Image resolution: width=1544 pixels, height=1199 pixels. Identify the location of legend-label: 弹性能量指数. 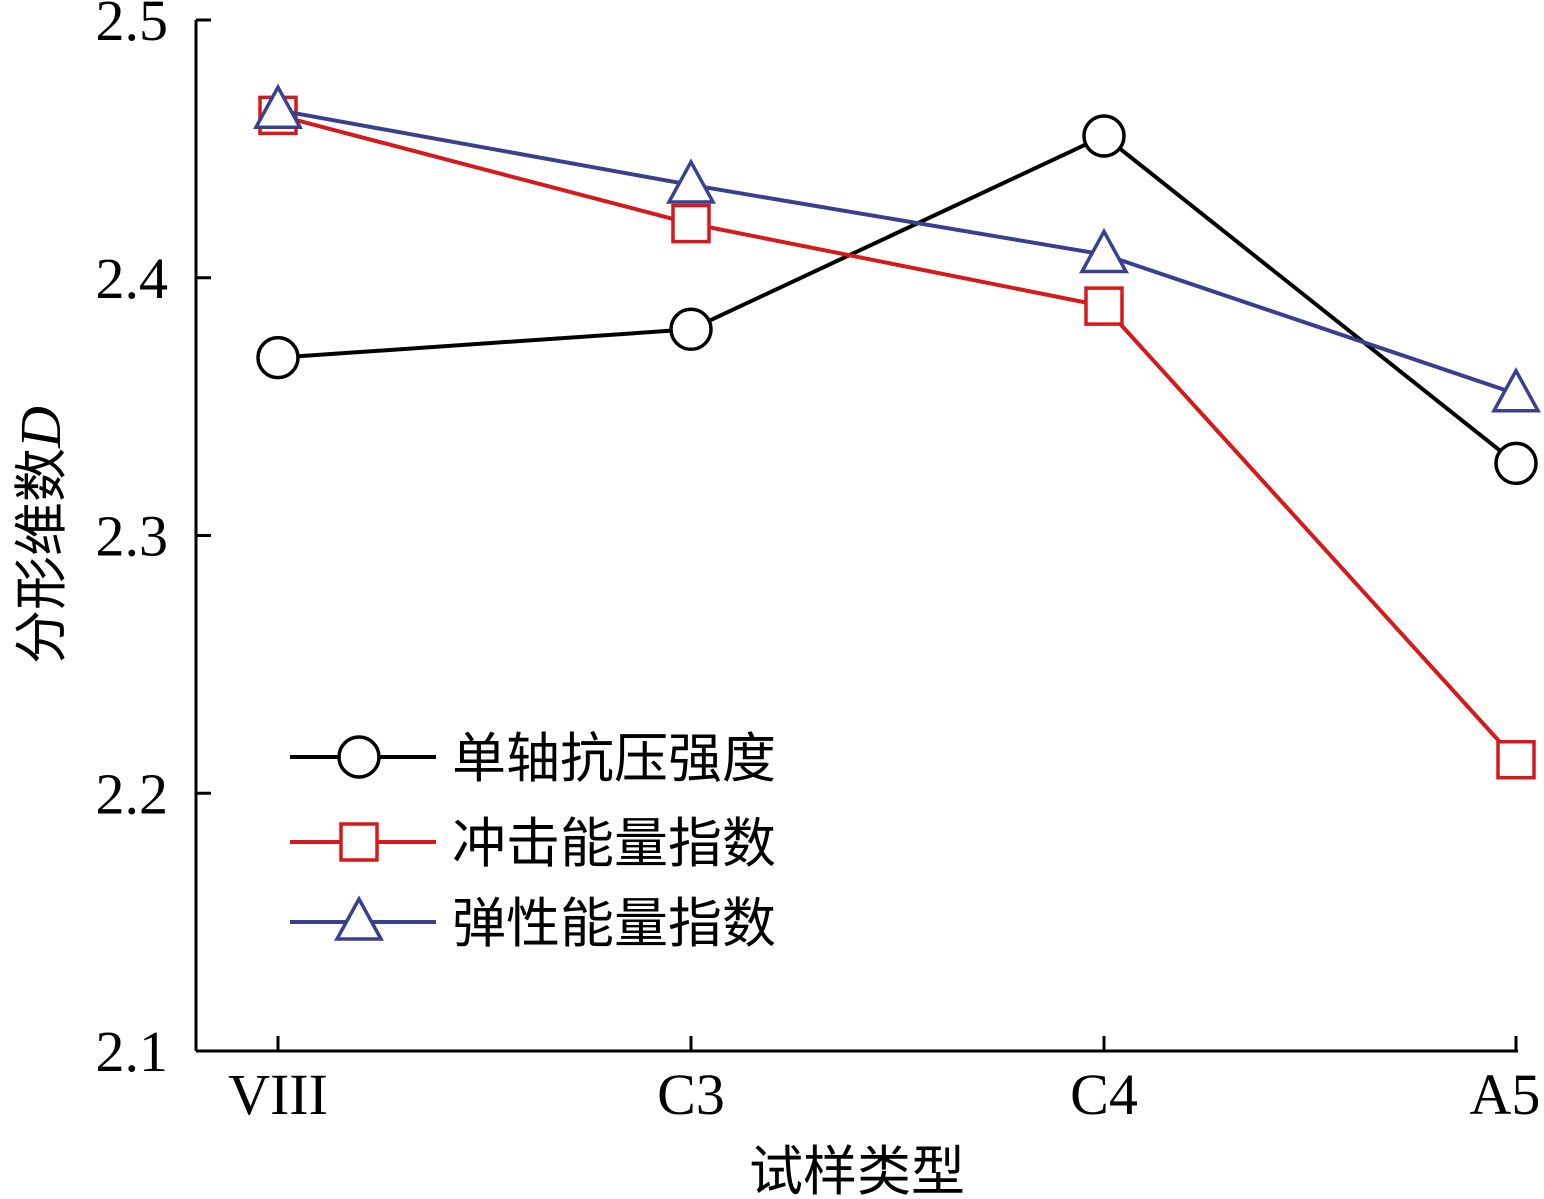
(614, 923).